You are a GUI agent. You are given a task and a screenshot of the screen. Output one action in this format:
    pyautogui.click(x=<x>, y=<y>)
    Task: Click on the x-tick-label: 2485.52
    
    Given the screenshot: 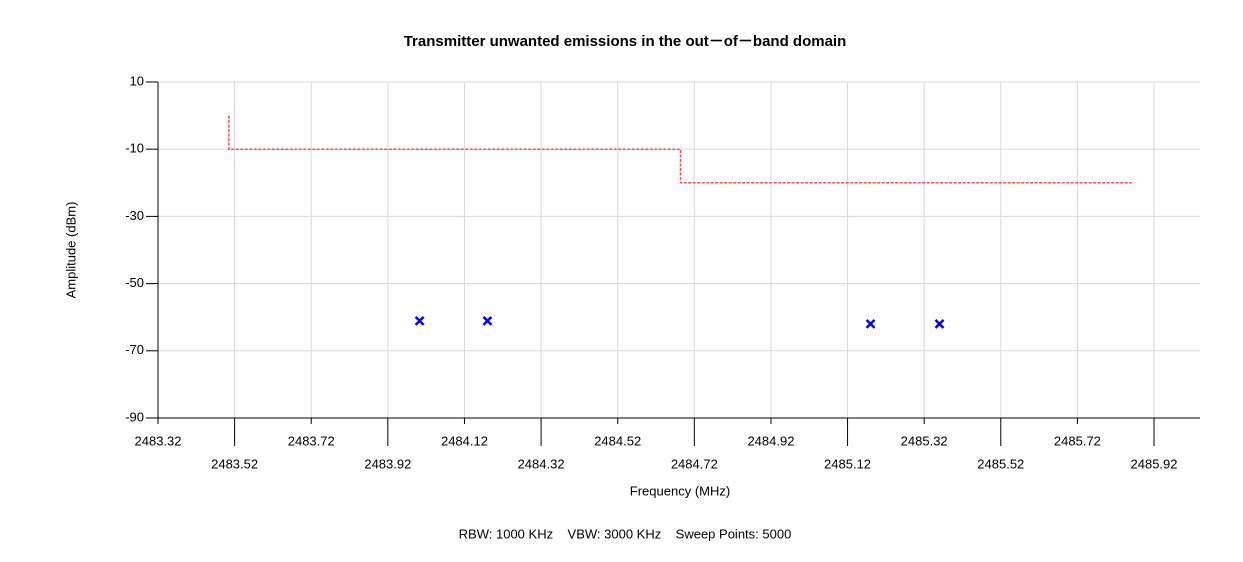 What is the action you would take?
    pyautogui.click(x=1000, y=463)
    